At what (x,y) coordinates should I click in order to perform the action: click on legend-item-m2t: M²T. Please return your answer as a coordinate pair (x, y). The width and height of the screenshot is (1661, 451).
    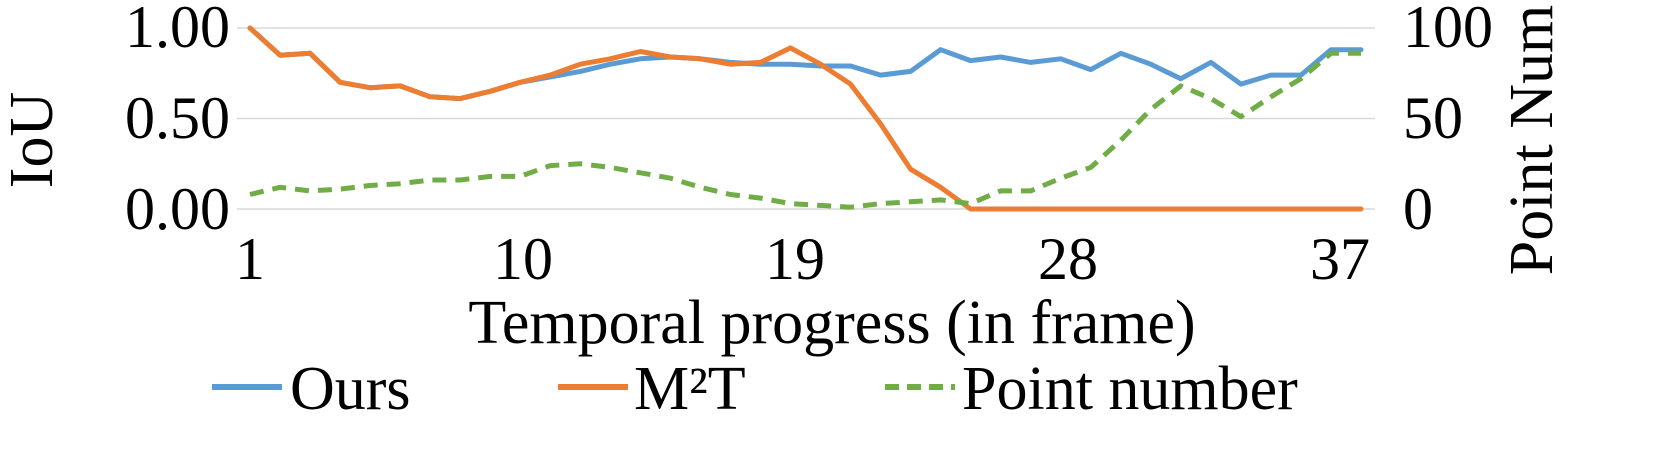
    Looking at the image, I should click on (652, 389).